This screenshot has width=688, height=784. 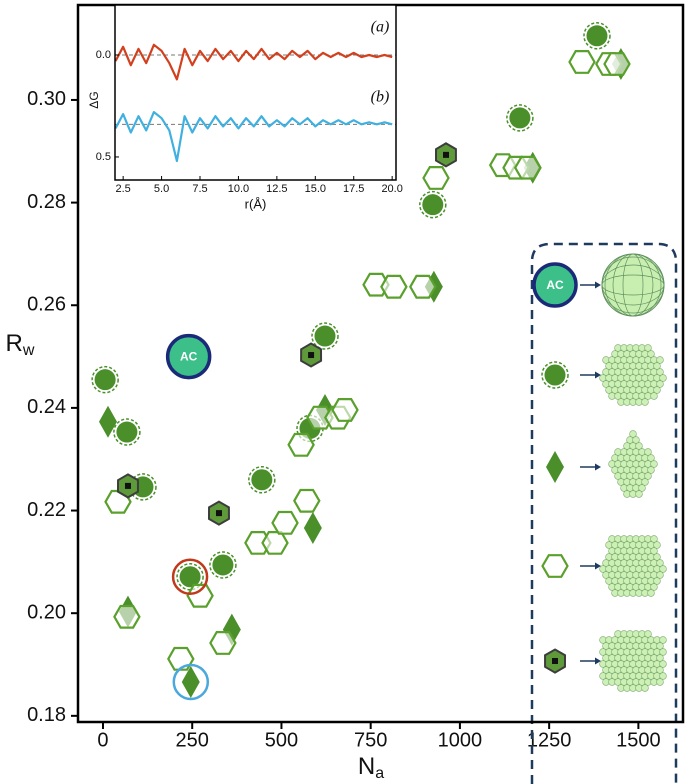 I want to click on inset-x-tick-label: 5.0, so click(x=161, y=189).